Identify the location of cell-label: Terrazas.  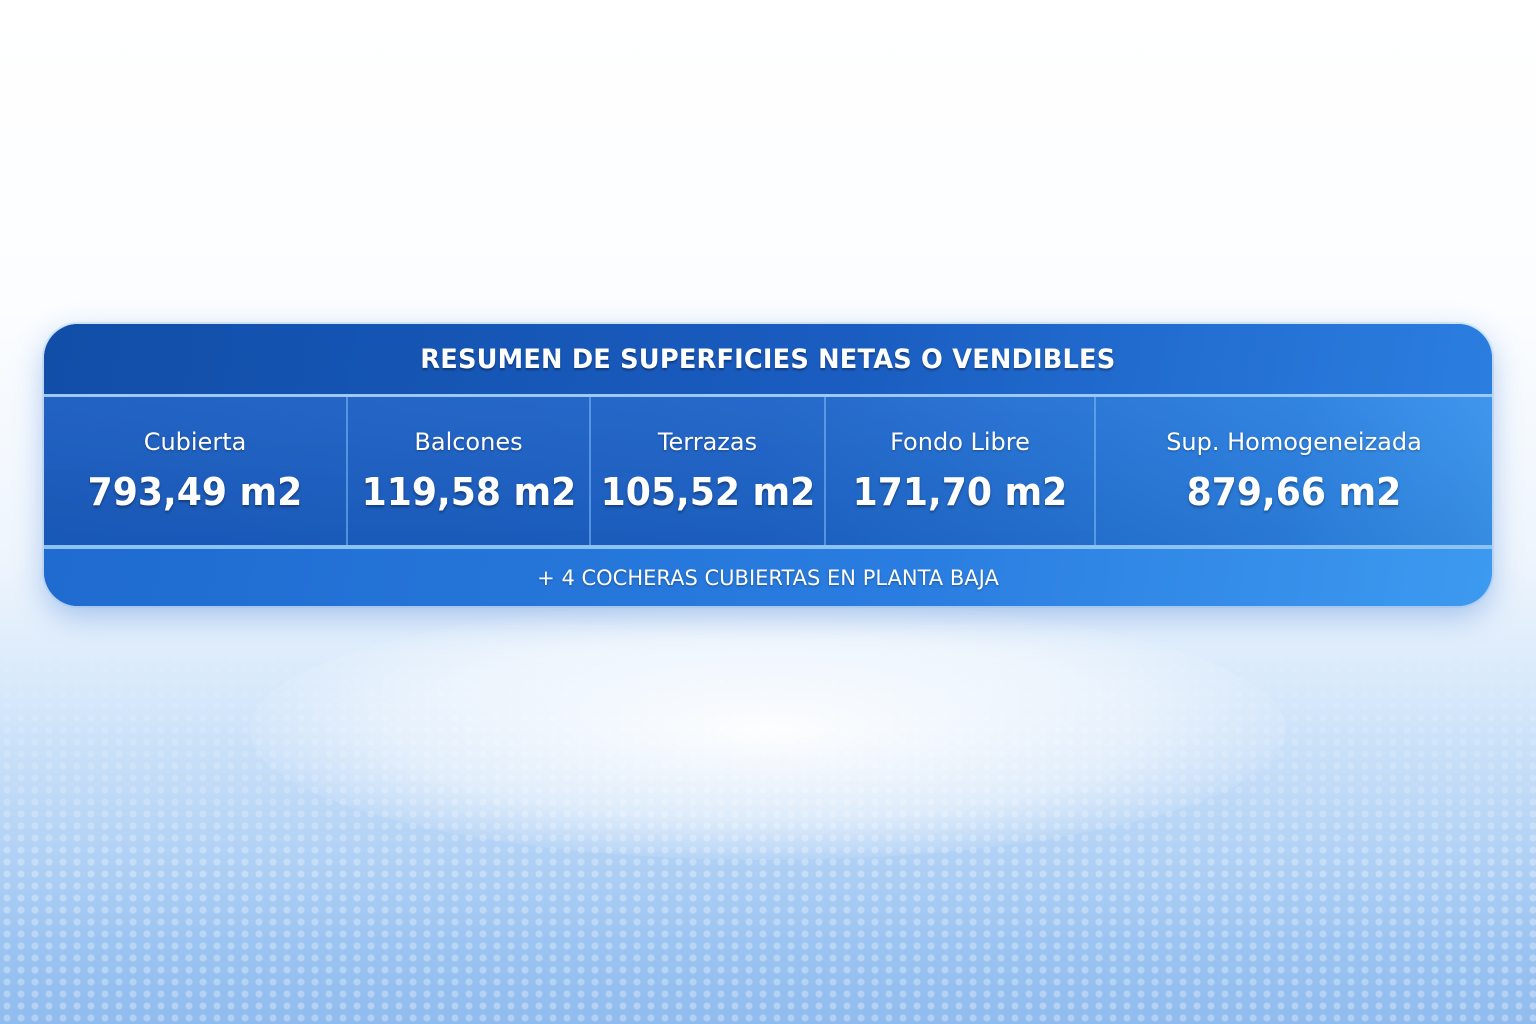
(707, 442).